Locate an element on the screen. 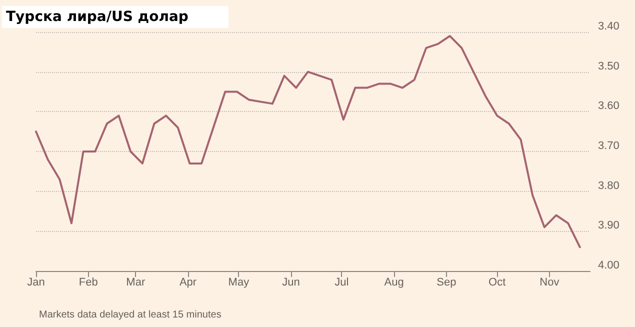 Image resolution: width=635 pixels, height=327 pixels. x-tick-label: May is located at coordinates (239, 282).